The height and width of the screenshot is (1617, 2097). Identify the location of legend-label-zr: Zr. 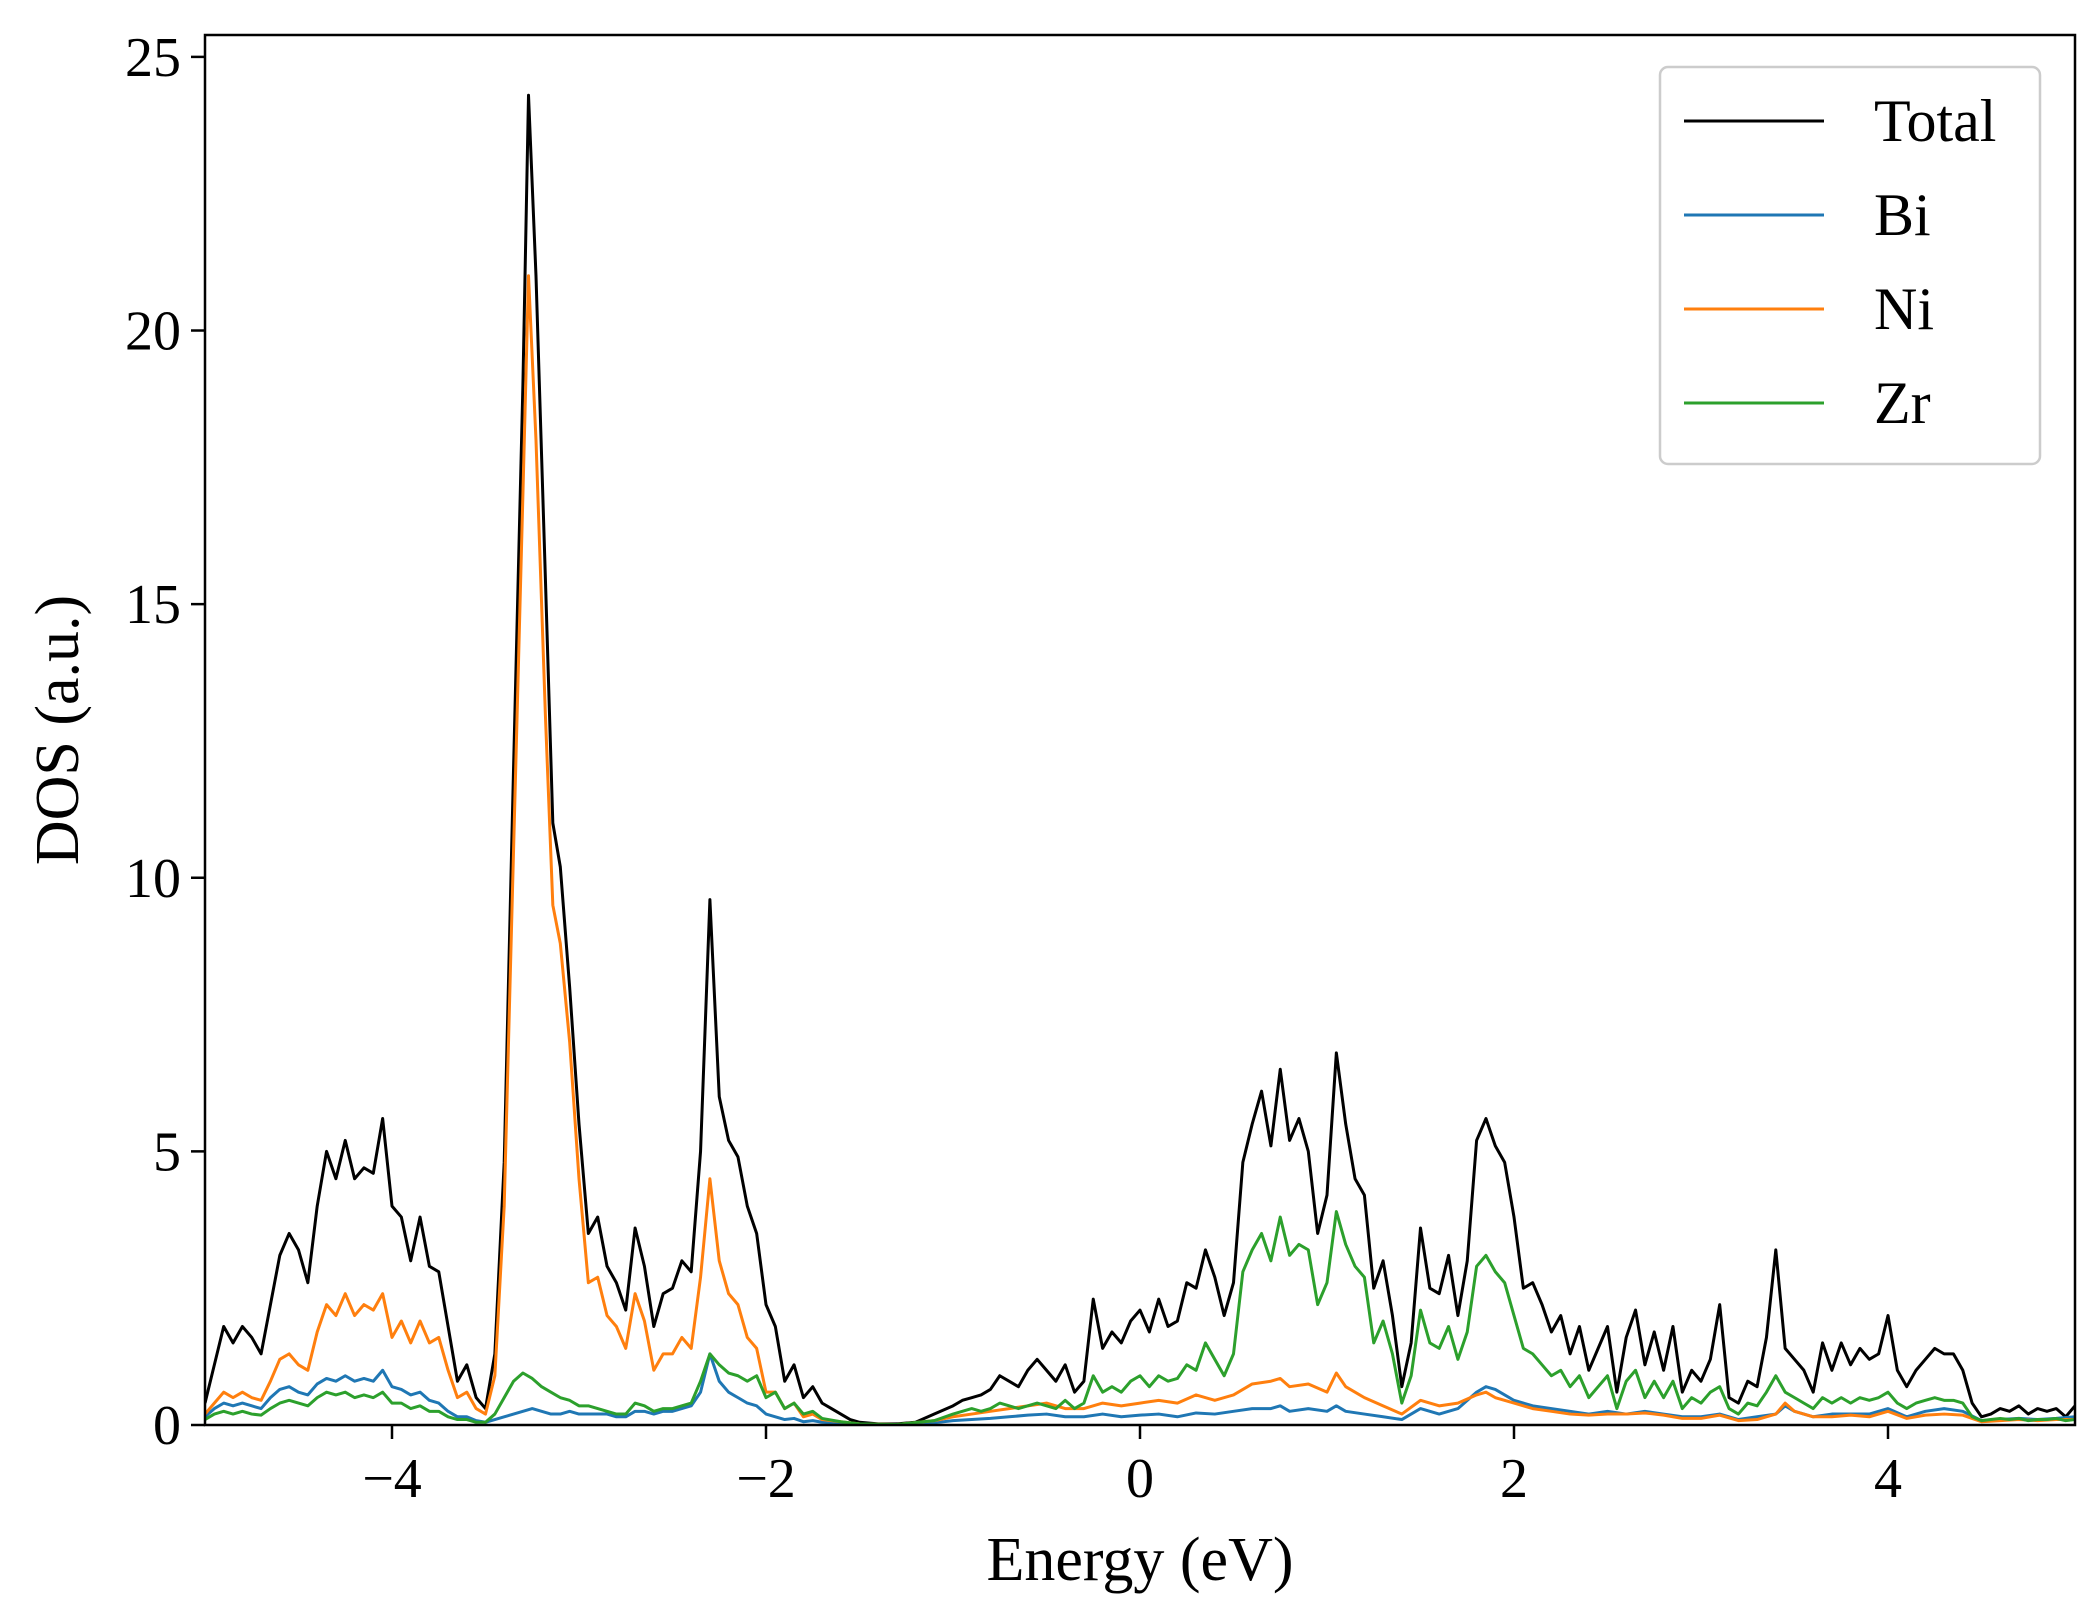
(1902, 403).